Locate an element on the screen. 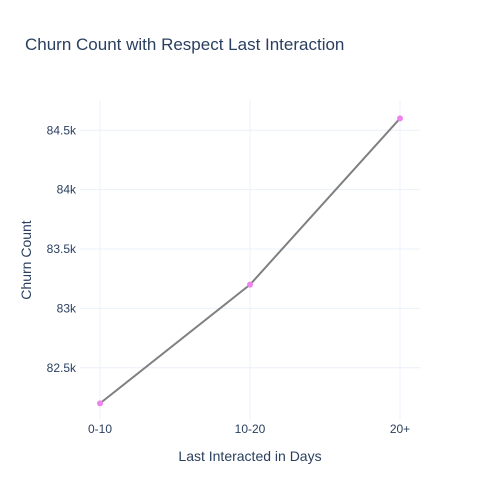 This screenshot has height=500, width=500. y-tick-label: 84k is located at coordinates (67, 190).